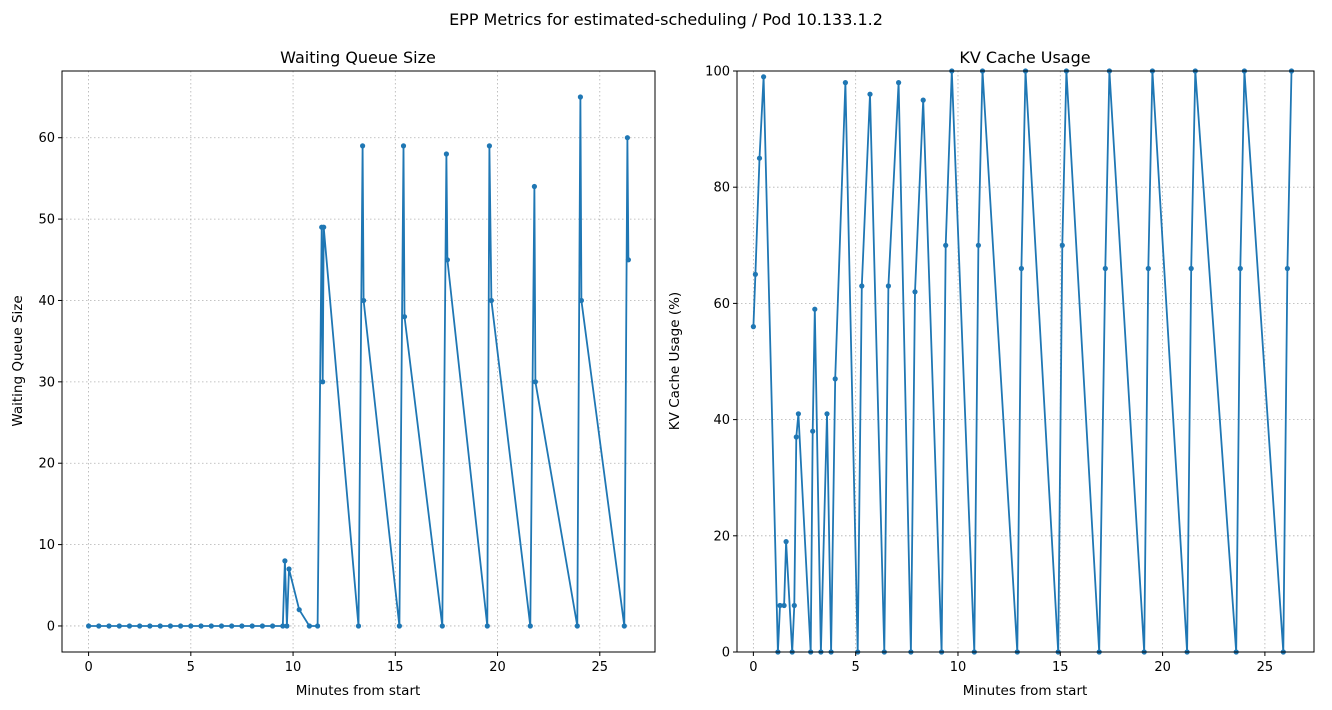  Describe the element at coordinates (191, 667) in the screenshot. I see `waiting-queue-xtick-label-1: 5` at that location.